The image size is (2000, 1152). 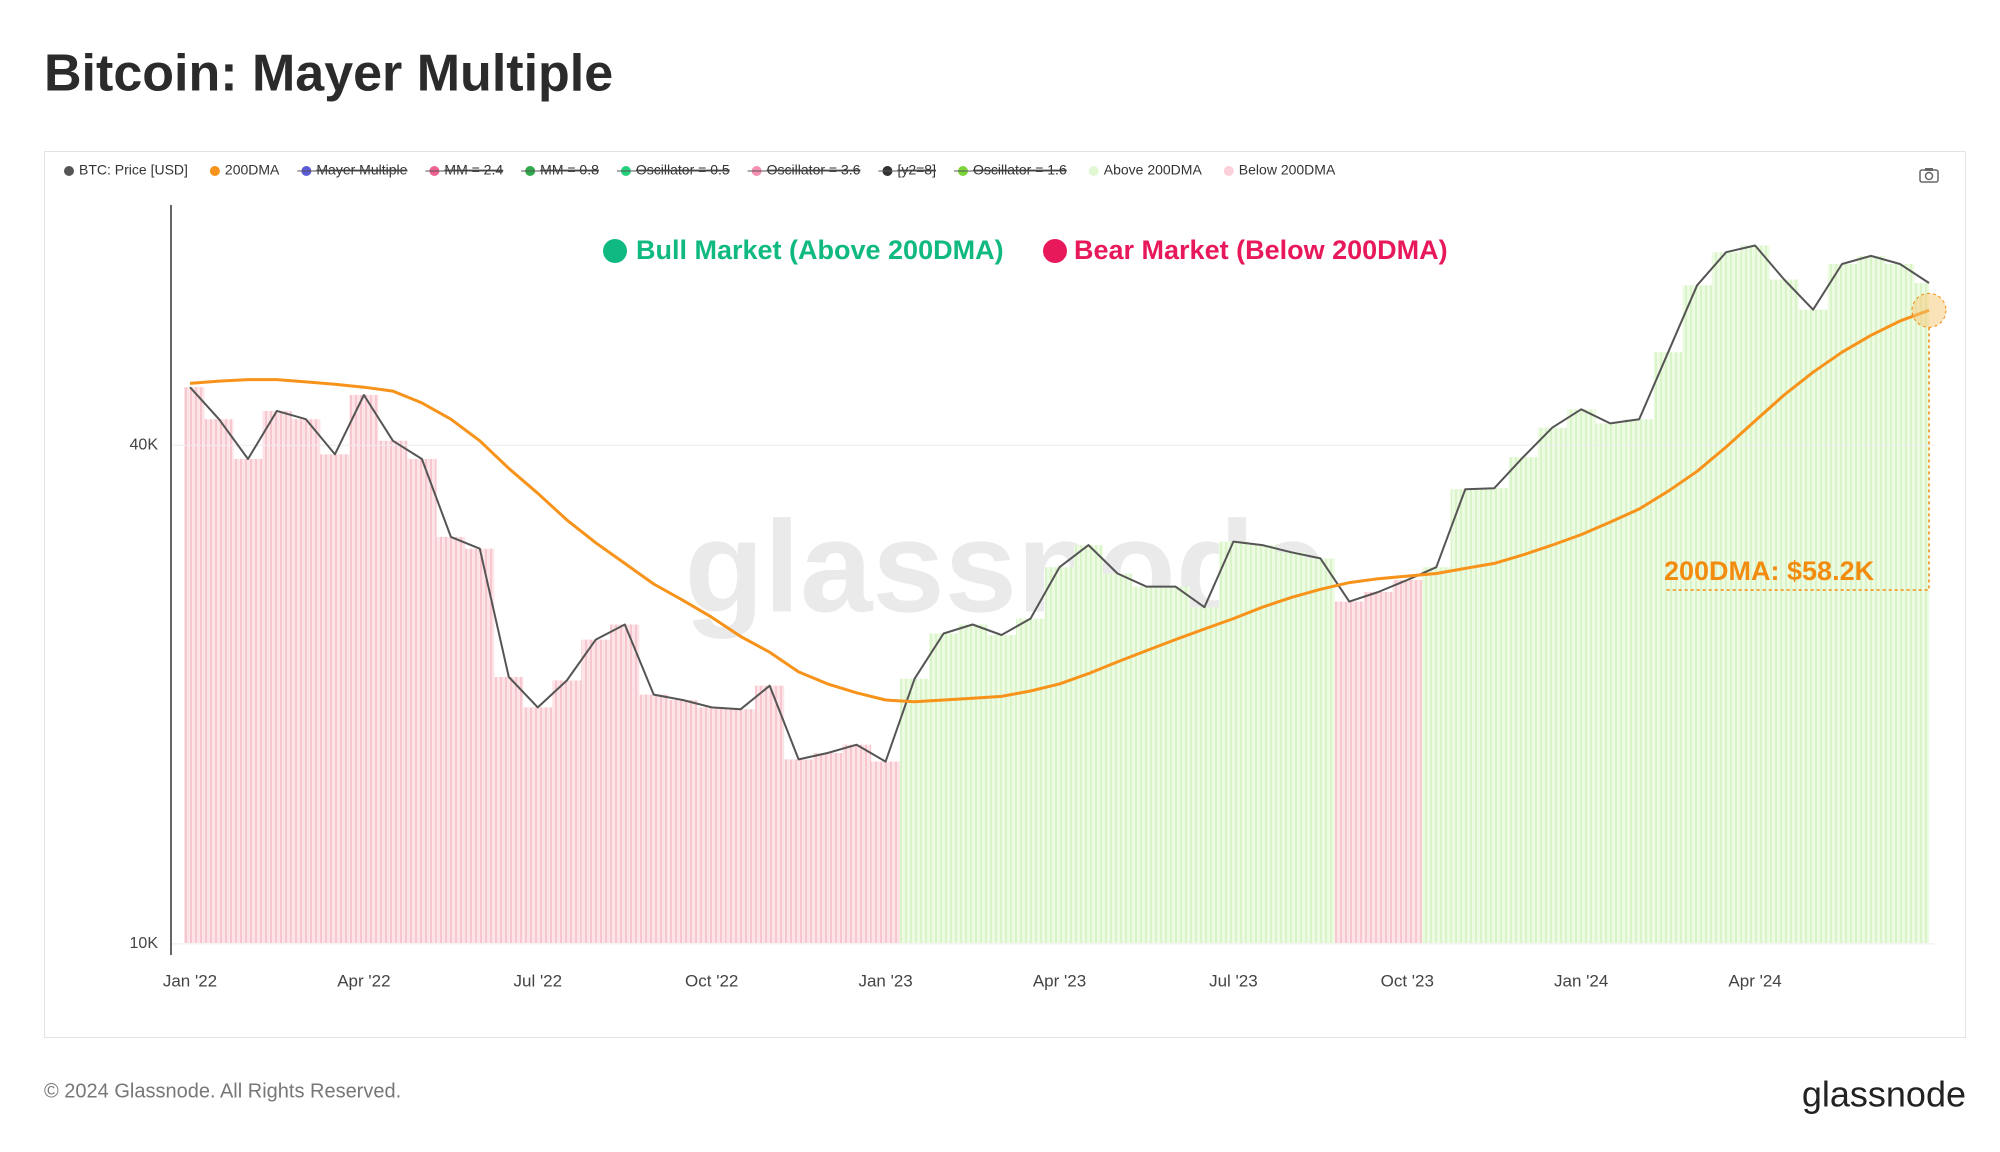 What do you see at coordinates (328, 74) in the screenshot?
I see `title: Bitcoin: Mayer Multiple` at bounding box center [328, 74].